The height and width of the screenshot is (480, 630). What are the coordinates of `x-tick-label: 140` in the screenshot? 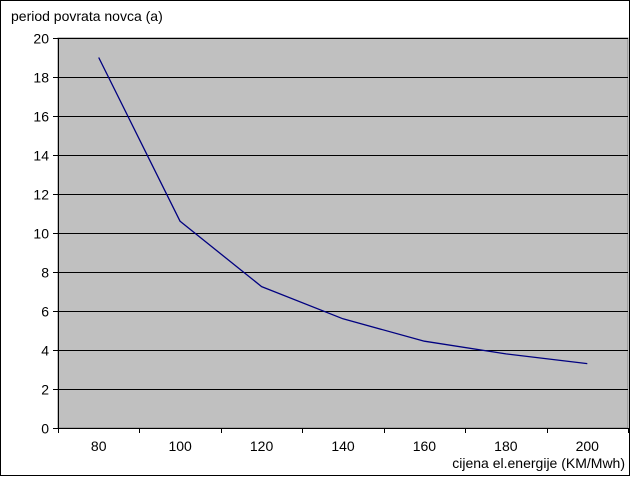 It's located at (343, 446).